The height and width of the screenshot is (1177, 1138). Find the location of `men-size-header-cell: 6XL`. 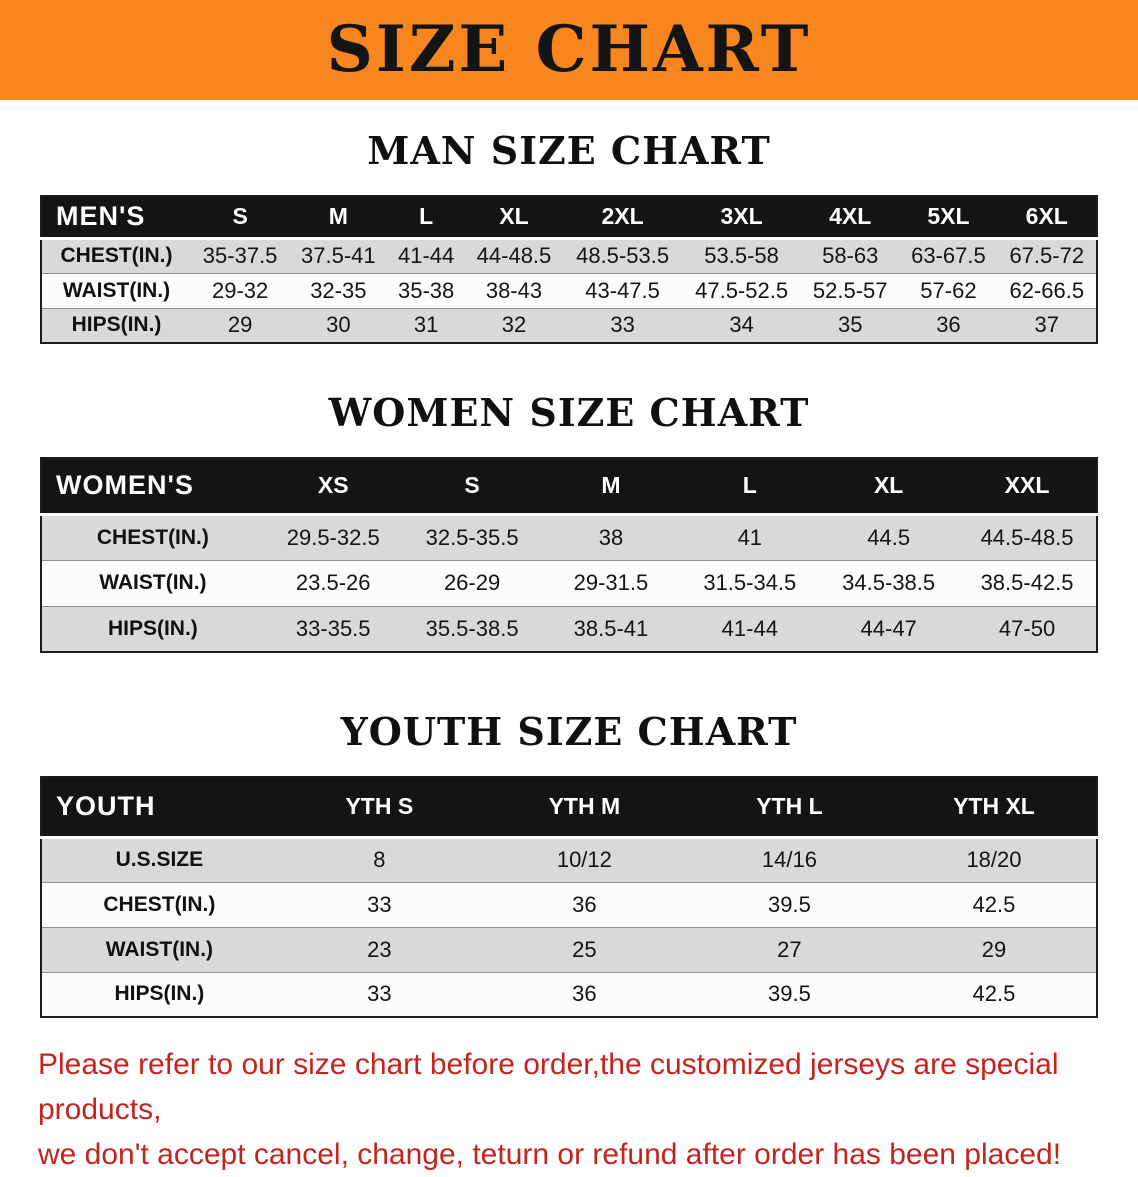

men-size-header-cell: 6XL is located at coordinates (1047, 218).